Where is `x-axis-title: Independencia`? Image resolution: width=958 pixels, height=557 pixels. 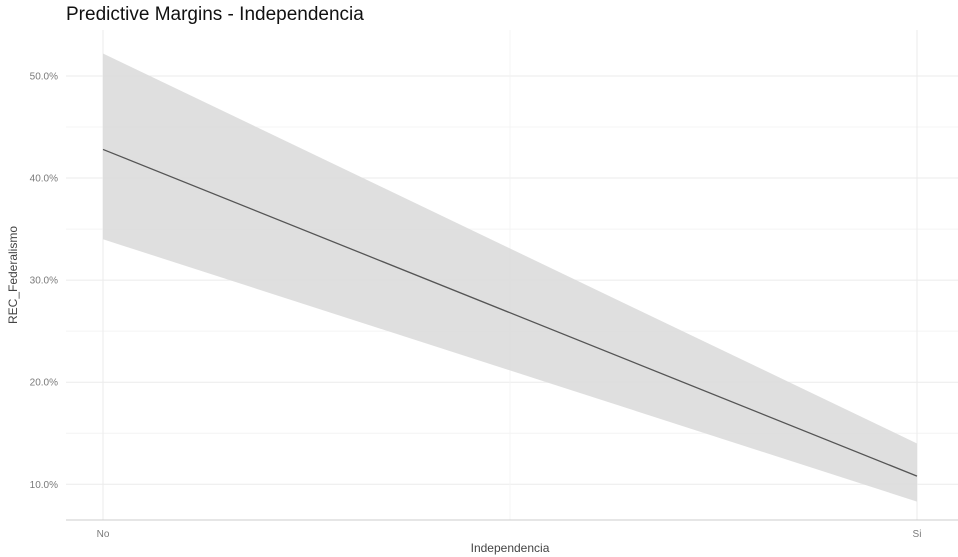 x-axis-title: Independencia is located at coordinates (510, 548).